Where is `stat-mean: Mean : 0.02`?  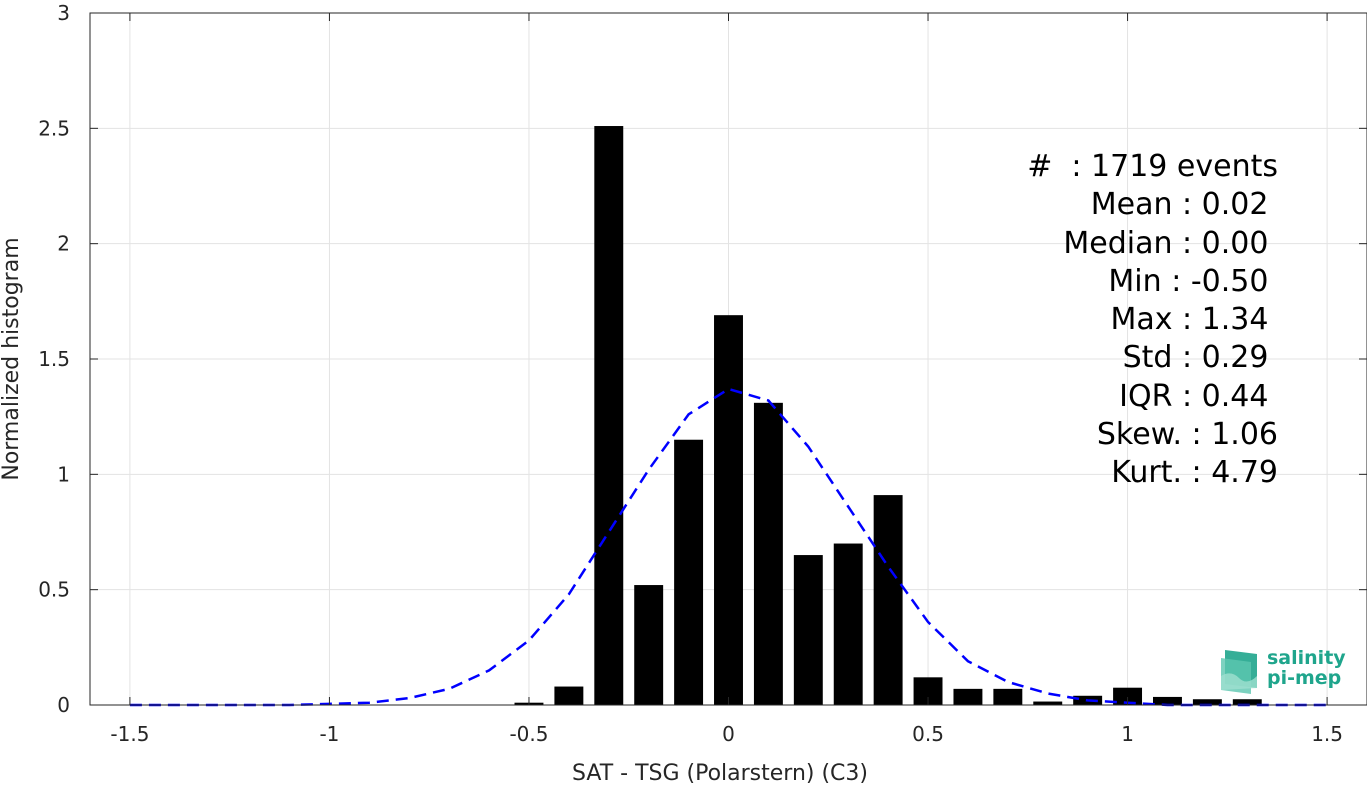 stat-mean: Mean : 0.02 is located at coordinates (1184, 205).